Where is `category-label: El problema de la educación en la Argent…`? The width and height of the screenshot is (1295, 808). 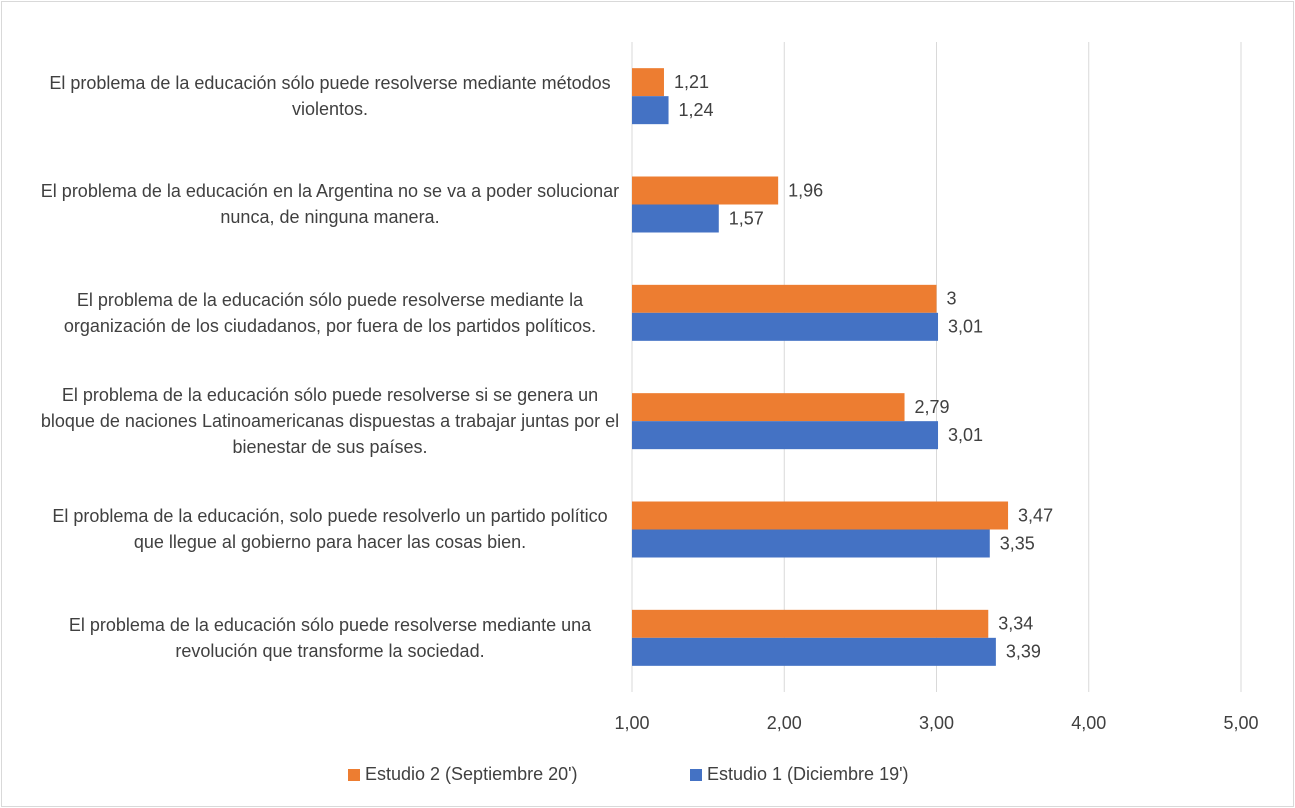 category-label: El problema de la educación en la Argent… is located at coordinates (330, 204).